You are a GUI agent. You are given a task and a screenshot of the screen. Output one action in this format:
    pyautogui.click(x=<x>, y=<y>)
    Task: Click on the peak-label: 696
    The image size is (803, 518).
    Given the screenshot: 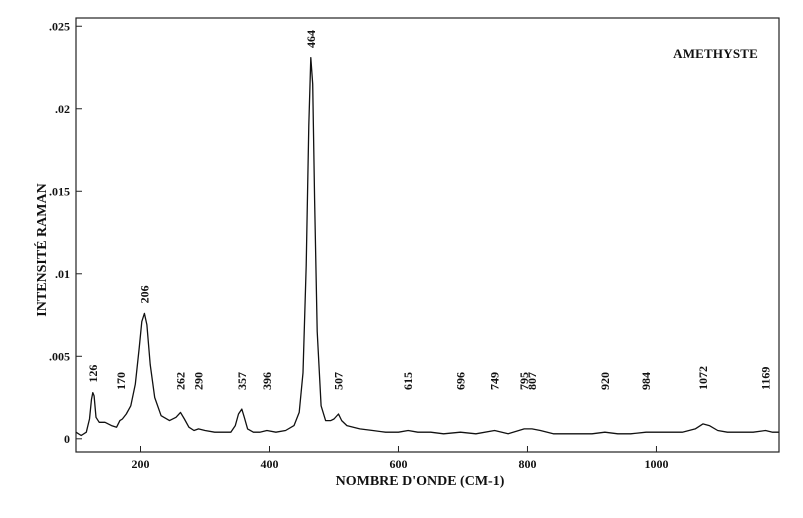 What is the action you would take?
    pyautogui.click(x=460, y=381)
    